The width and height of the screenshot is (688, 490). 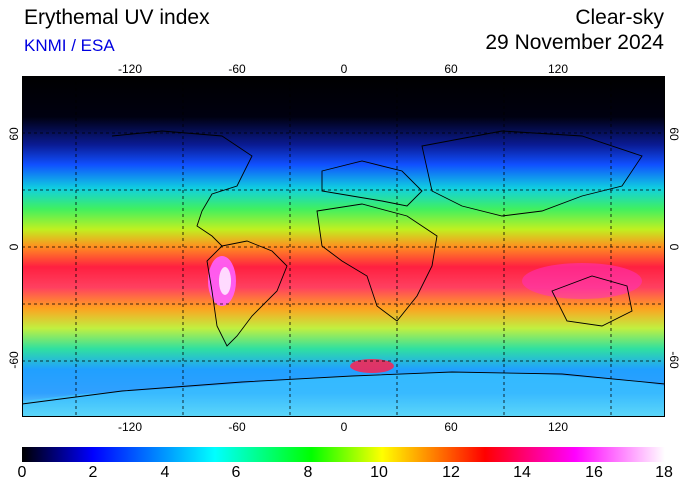 What do you see at coordinates (14, 360) in the screenshot?
I see `lat-tick-left: -60` at bounding box center [14, 360].